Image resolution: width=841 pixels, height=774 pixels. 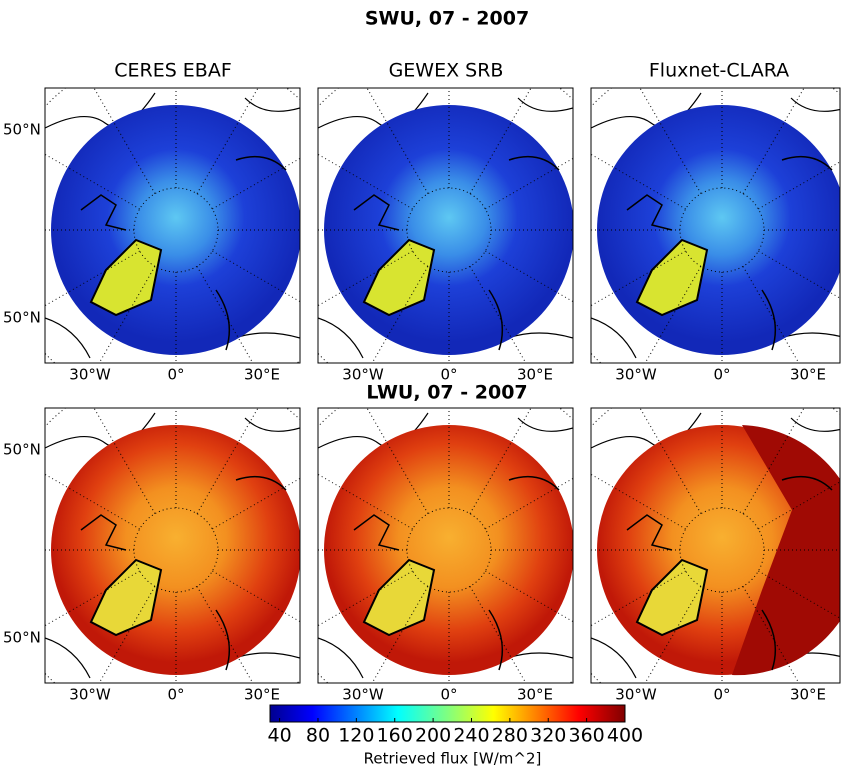 I want to click on panel-title: Fluxnet-CLARA, so click(x=719, y=71).